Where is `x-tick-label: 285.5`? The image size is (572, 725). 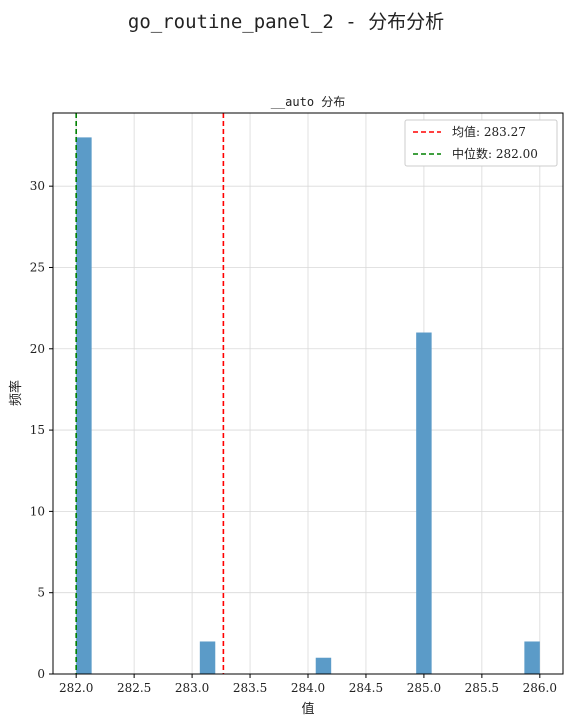 x-tick-label: 285.5 is located at coordinates (482, 688).